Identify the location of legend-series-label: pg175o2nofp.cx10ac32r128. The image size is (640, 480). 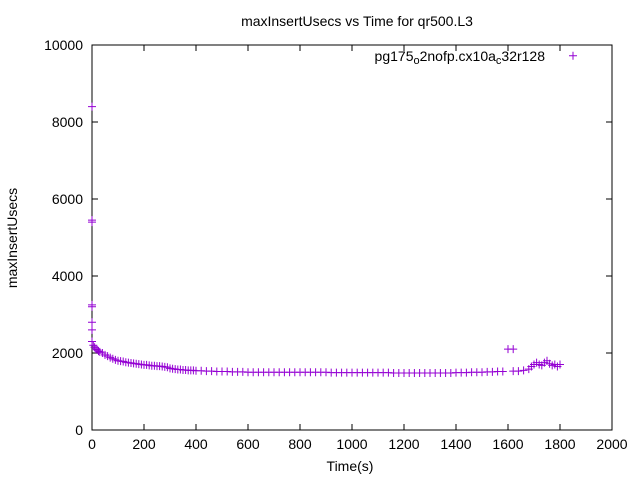
(460, 57).